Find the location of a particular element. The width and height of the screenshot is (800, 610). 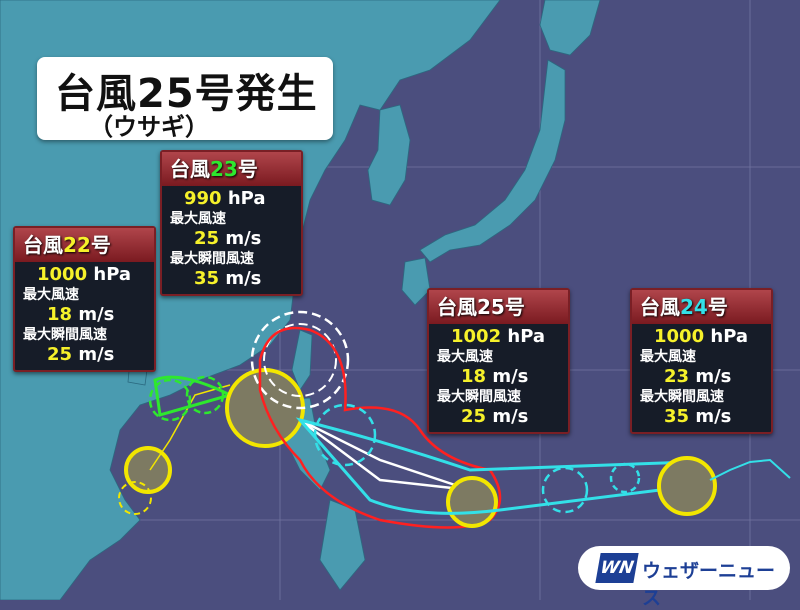

typhoon-24-track is located at coordinates (543, 459).